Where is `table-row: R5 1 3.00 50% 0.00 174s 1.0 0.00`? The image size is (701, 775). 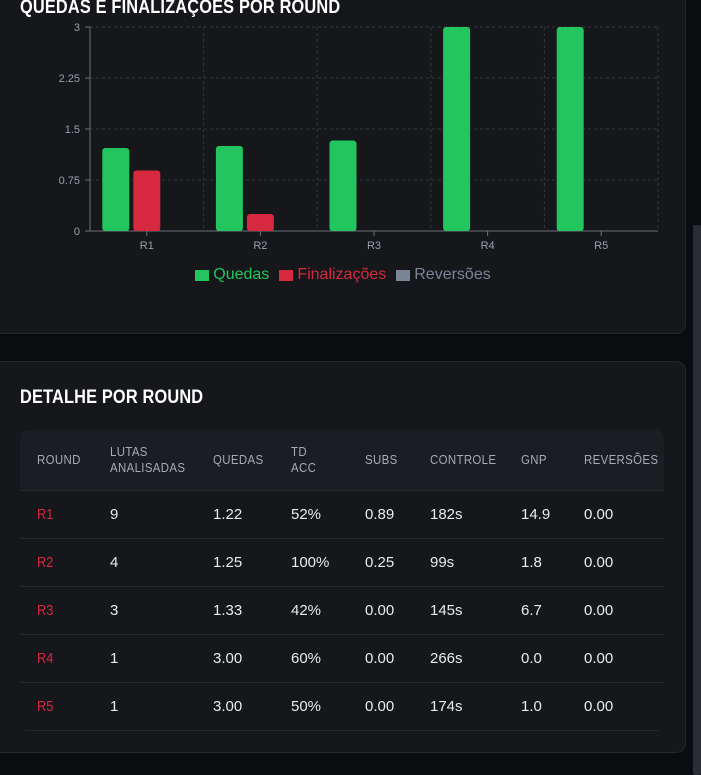
table-row: R5 1 3.00 50% 0.00 174s 1.0 0.00 is located at coordinates (342, 706).